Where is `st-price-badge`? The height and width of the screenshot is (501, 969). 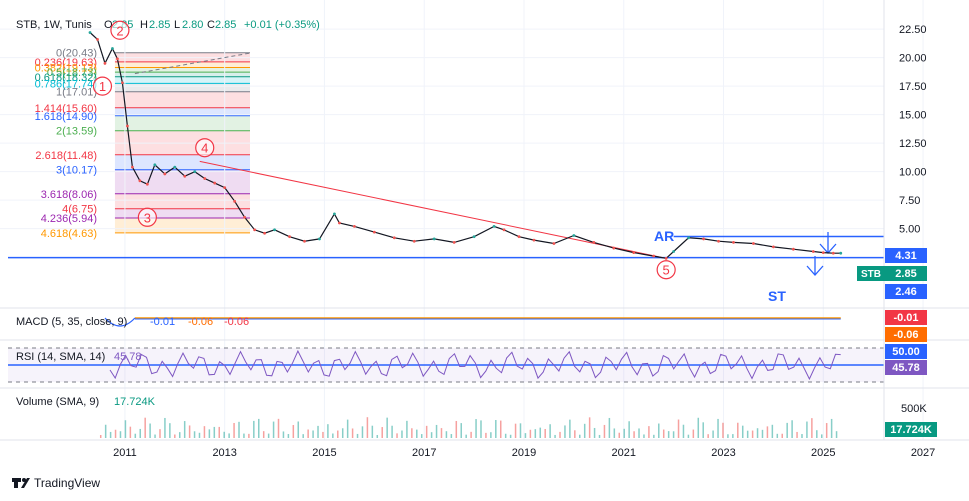
st-price-badge is located at coordinates (906, 291).